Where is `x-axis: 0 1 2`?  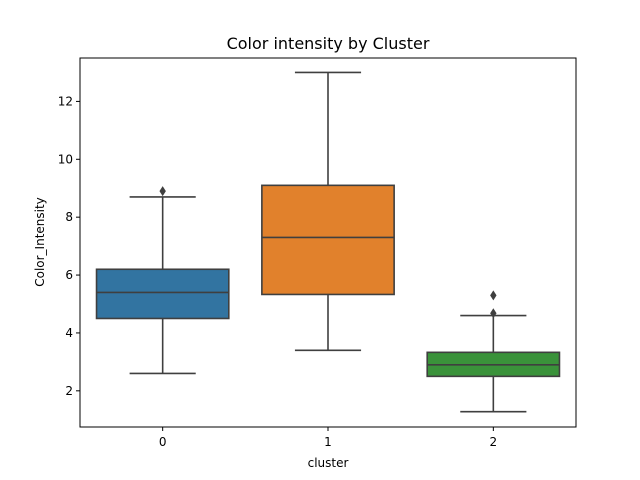
x-axis: 0 1 2 is located at coordinates (328, 438).